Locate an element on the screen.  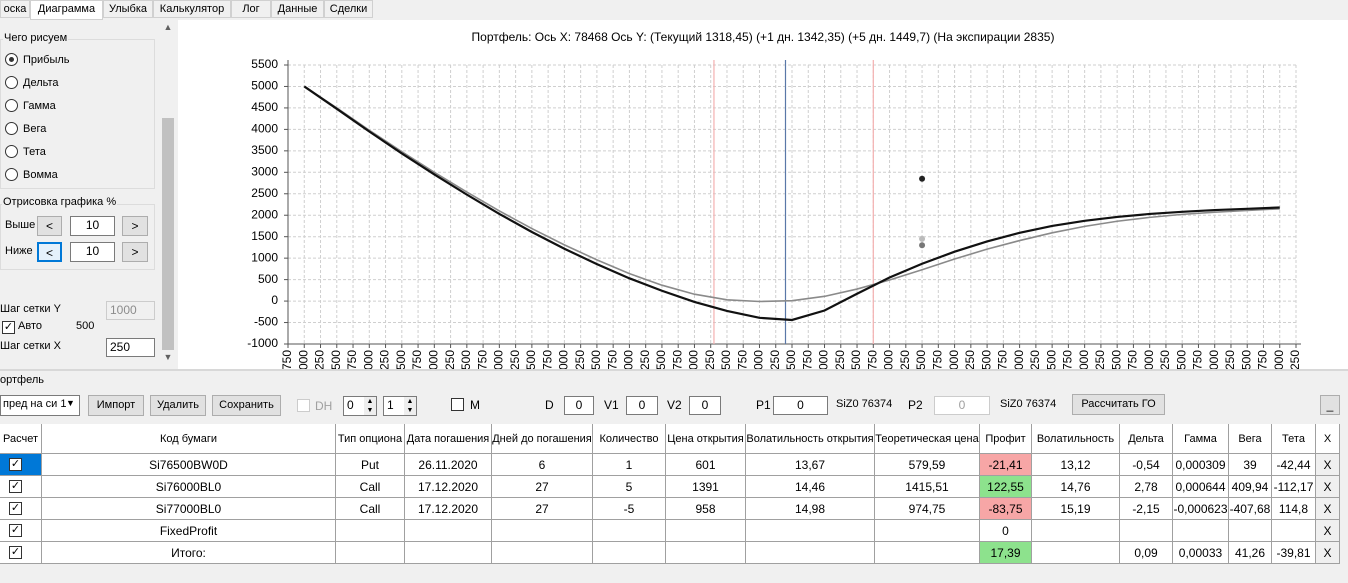
tab: Данные is located at coordinates (297, 9).